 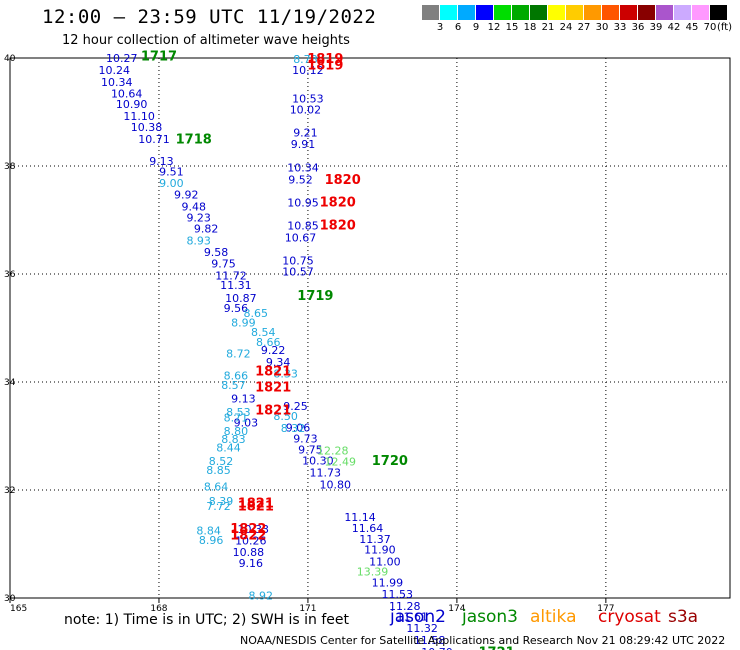 I want to click on wave-height-value: 8.71, so click(x=236, y=417).